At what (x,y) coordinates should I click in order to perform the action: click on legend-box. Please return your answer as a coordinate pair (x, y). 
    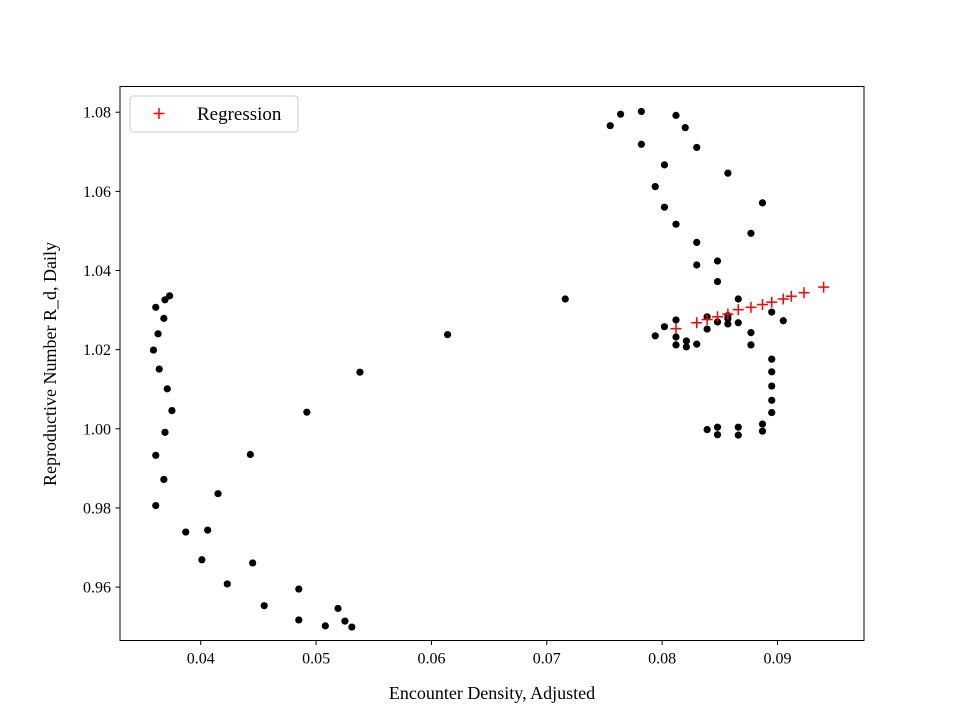
    Looking at the image, I should click on (214, 114).